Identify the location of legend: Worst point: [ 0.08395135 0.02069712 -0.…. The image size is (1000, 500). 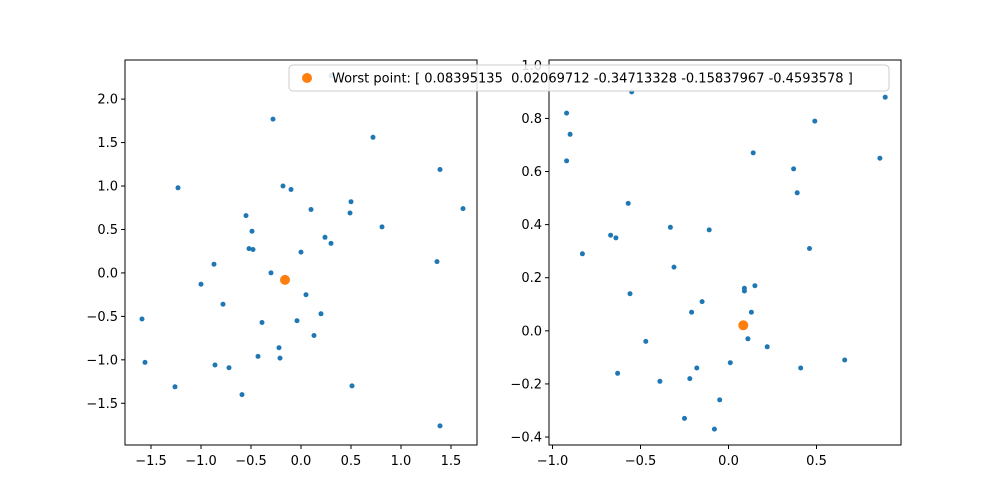
(589, 78).